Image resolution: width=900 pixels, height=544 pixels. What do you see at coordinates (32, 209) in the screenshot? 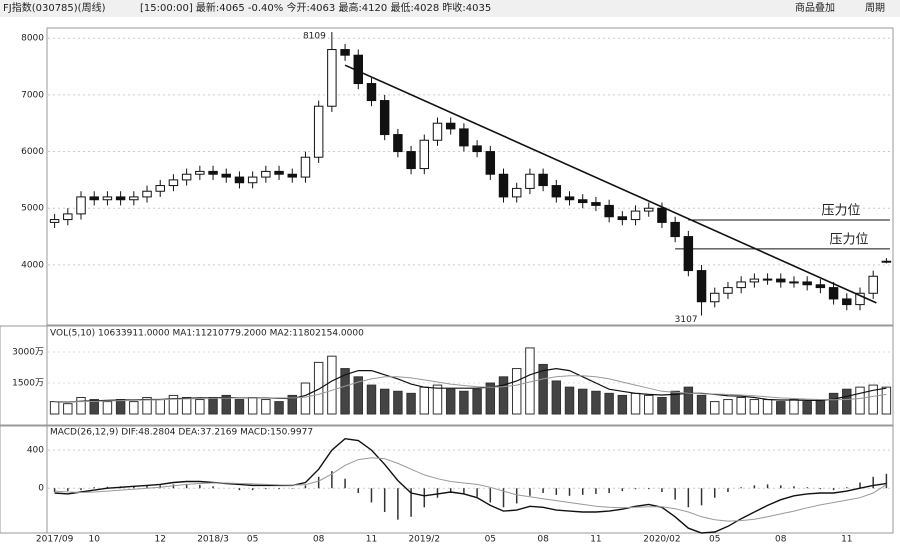
I see `y-tick-label: 5000` at bounding box center [32, 209].